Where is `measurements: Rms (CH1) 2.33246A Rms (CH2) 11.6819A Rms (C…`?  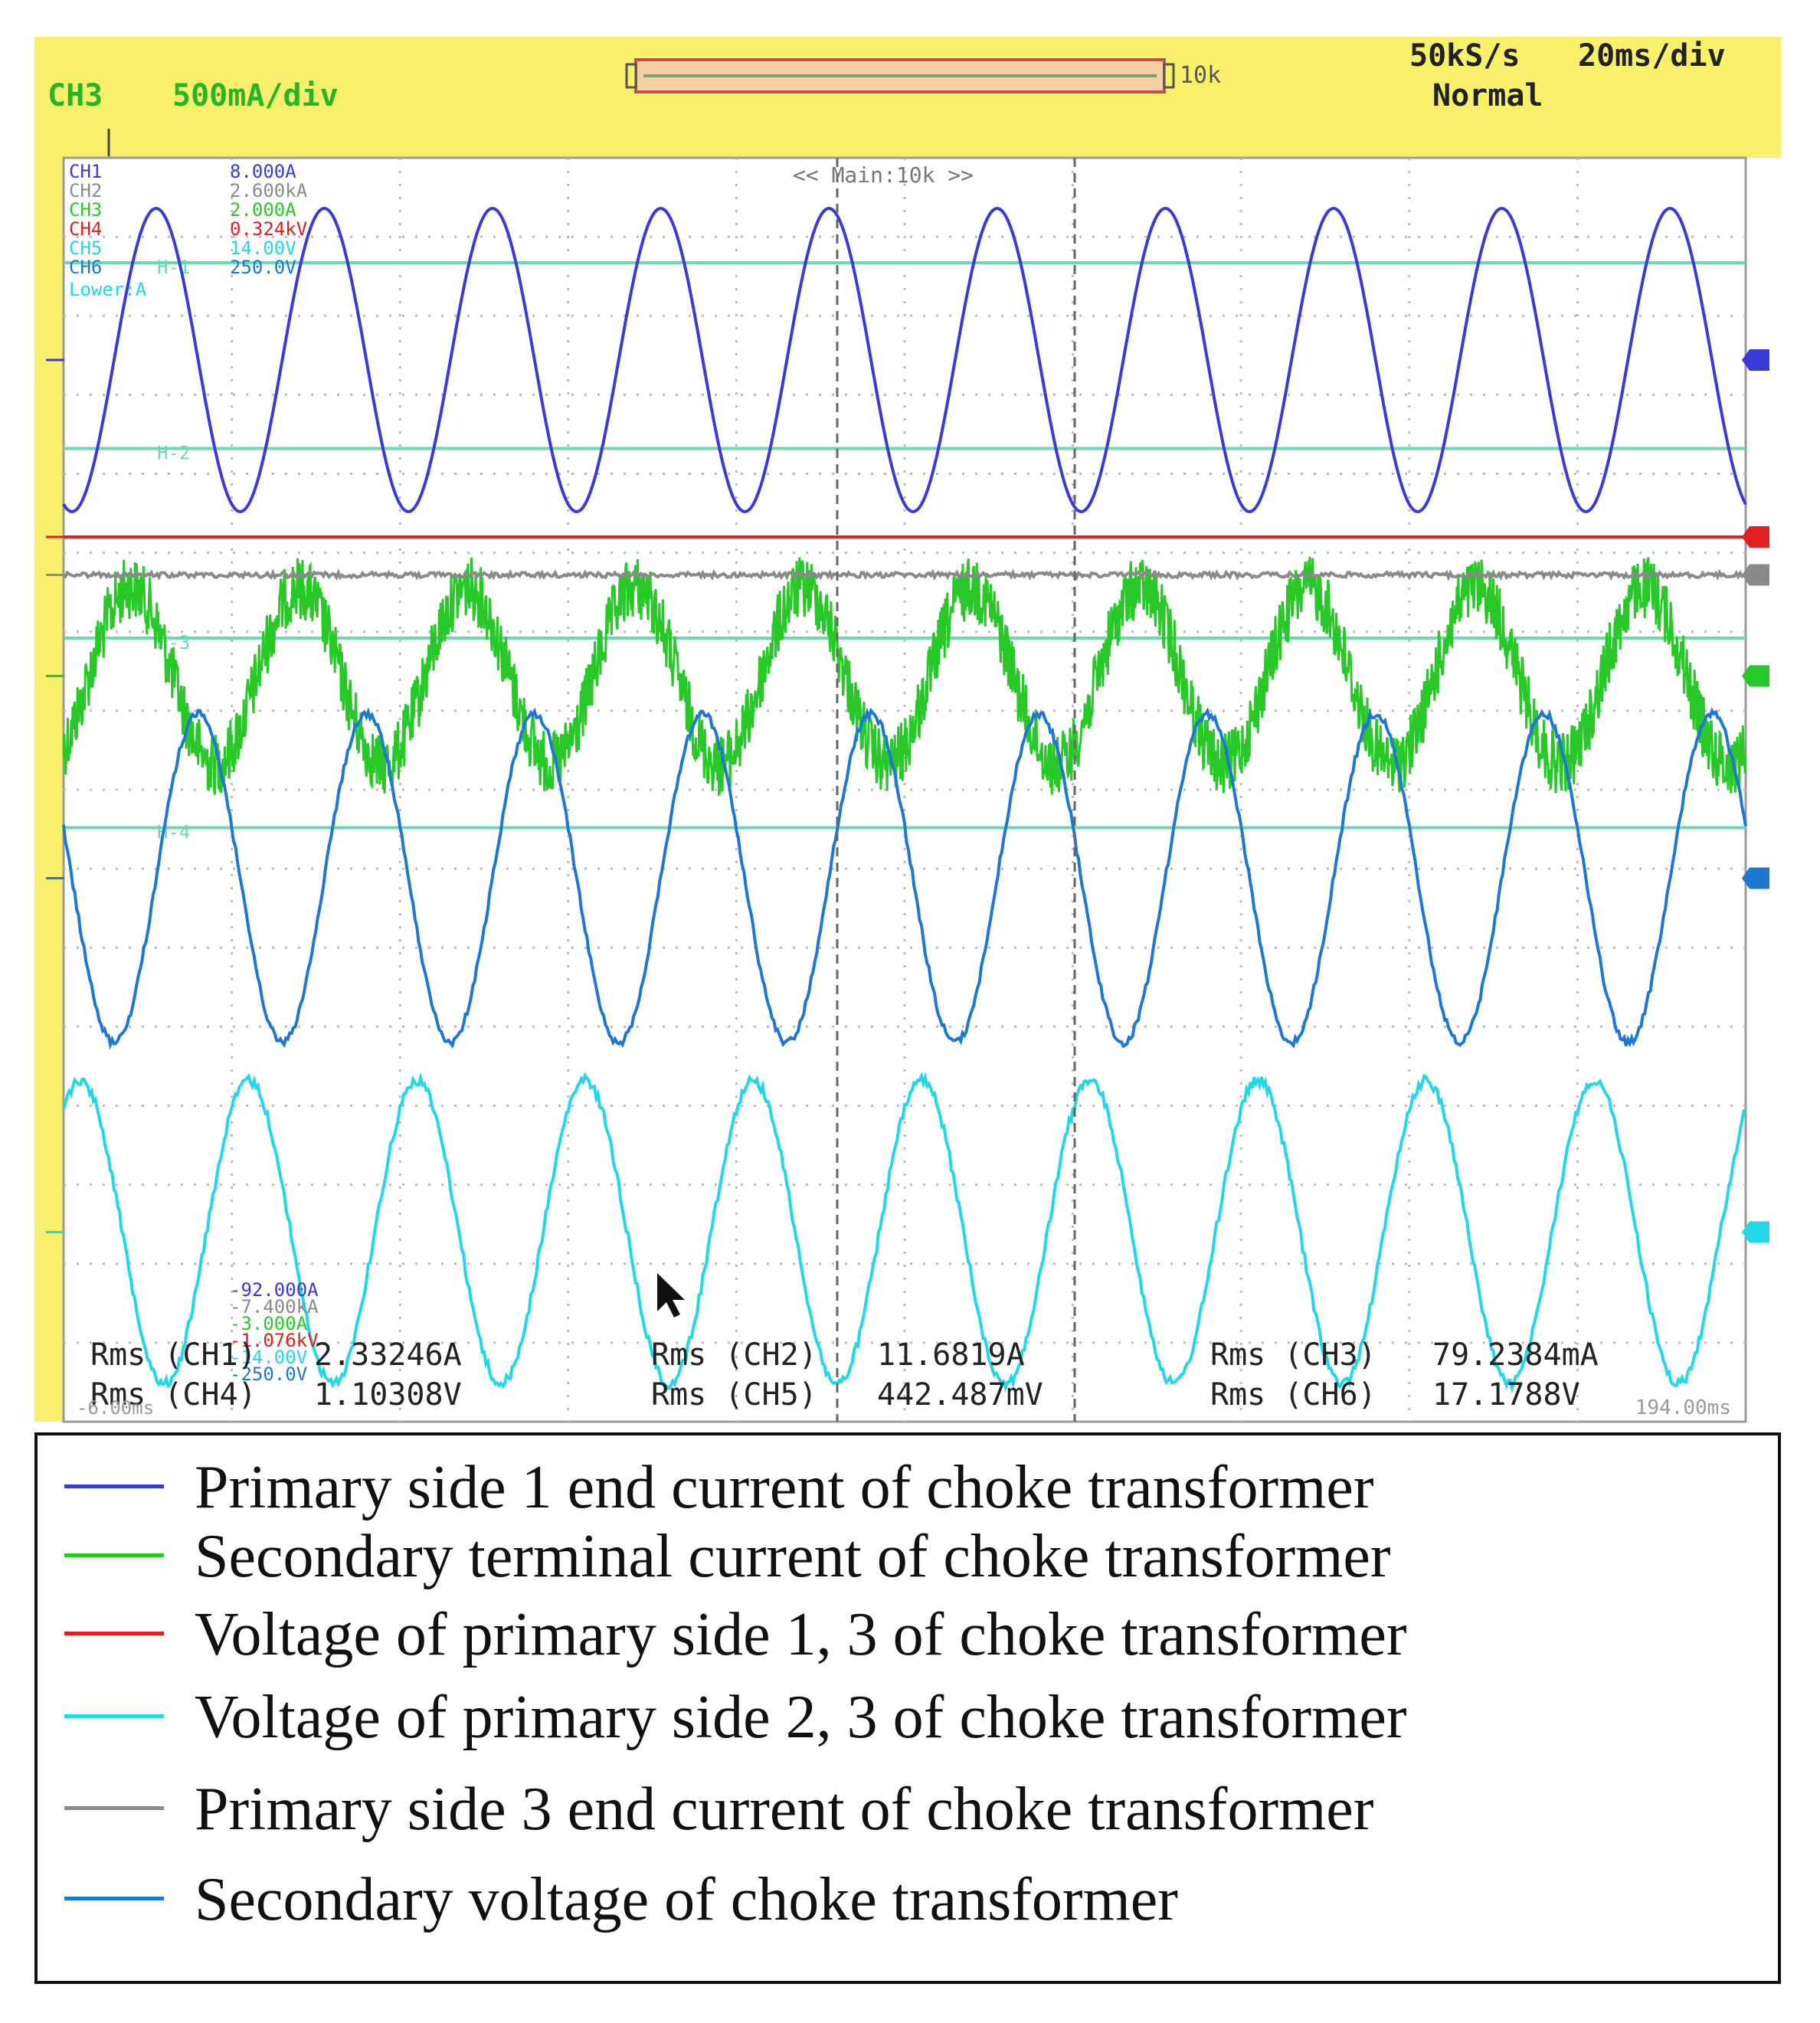
measurements: Rms (CH1) 2.33246A Rms (CH2) 11.6819A Rms (C… is located at coordinates (844, 1374).